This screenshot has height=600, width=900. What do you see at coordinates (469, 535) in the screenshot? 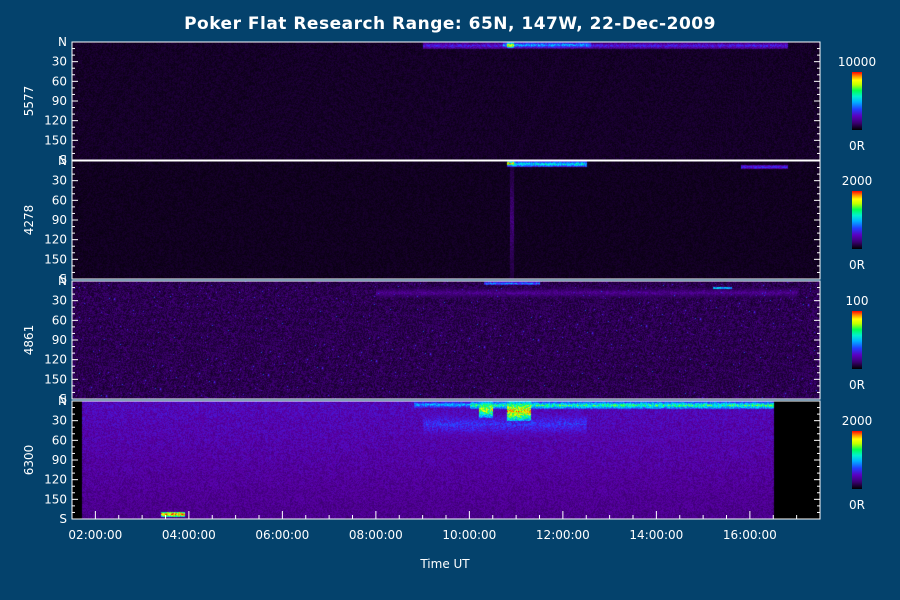
I see `x-tick-label: 10:00:00` at bounding box center [469, 535].